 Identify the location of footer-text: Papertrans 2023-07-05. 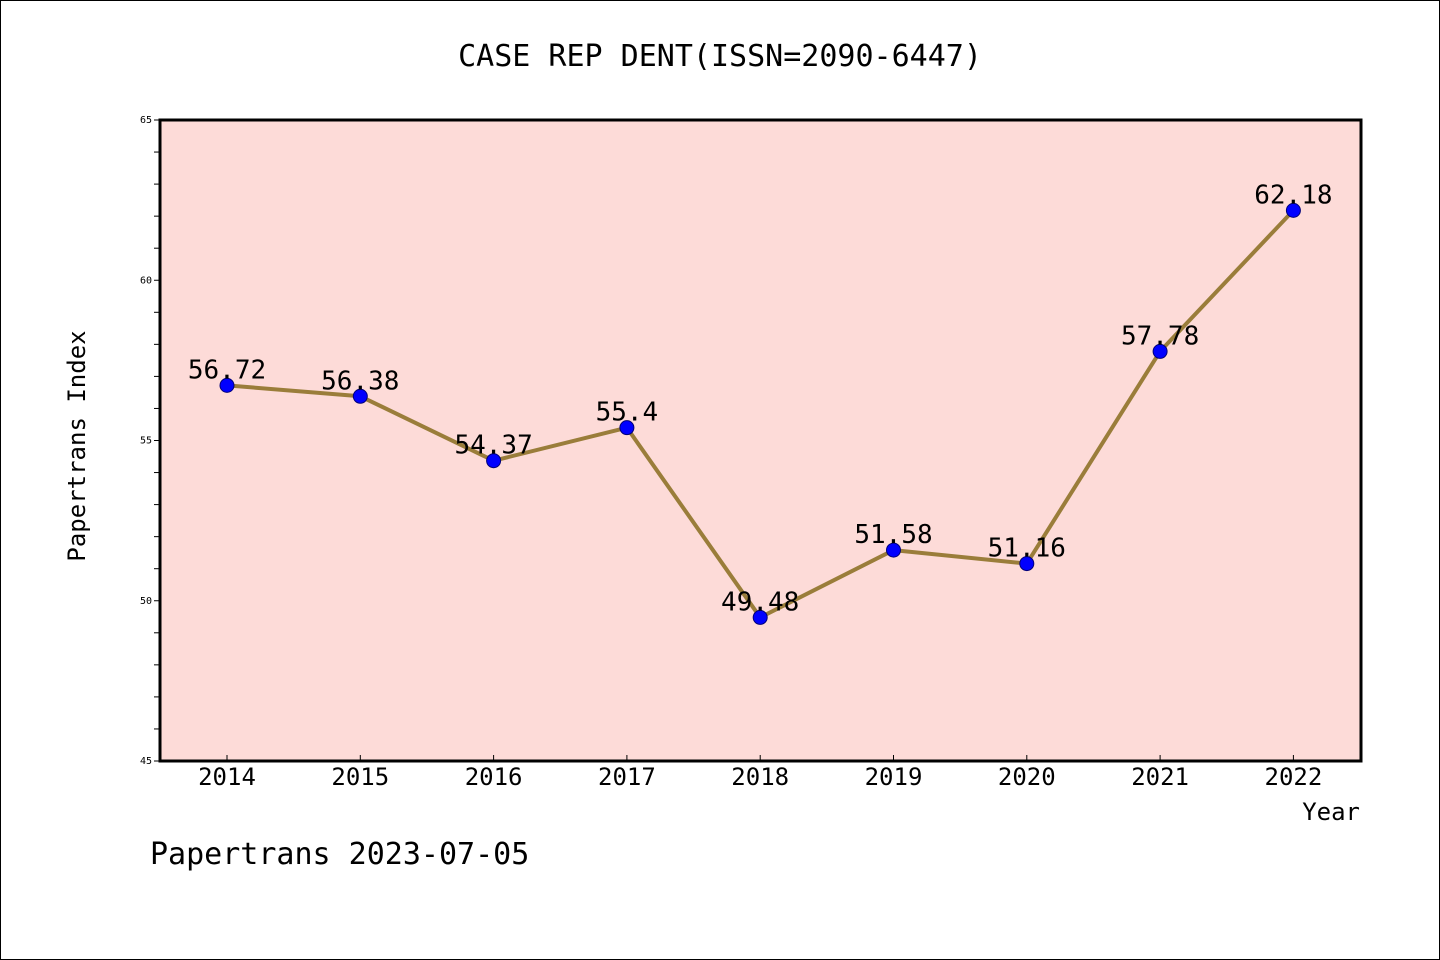
(339, 854).